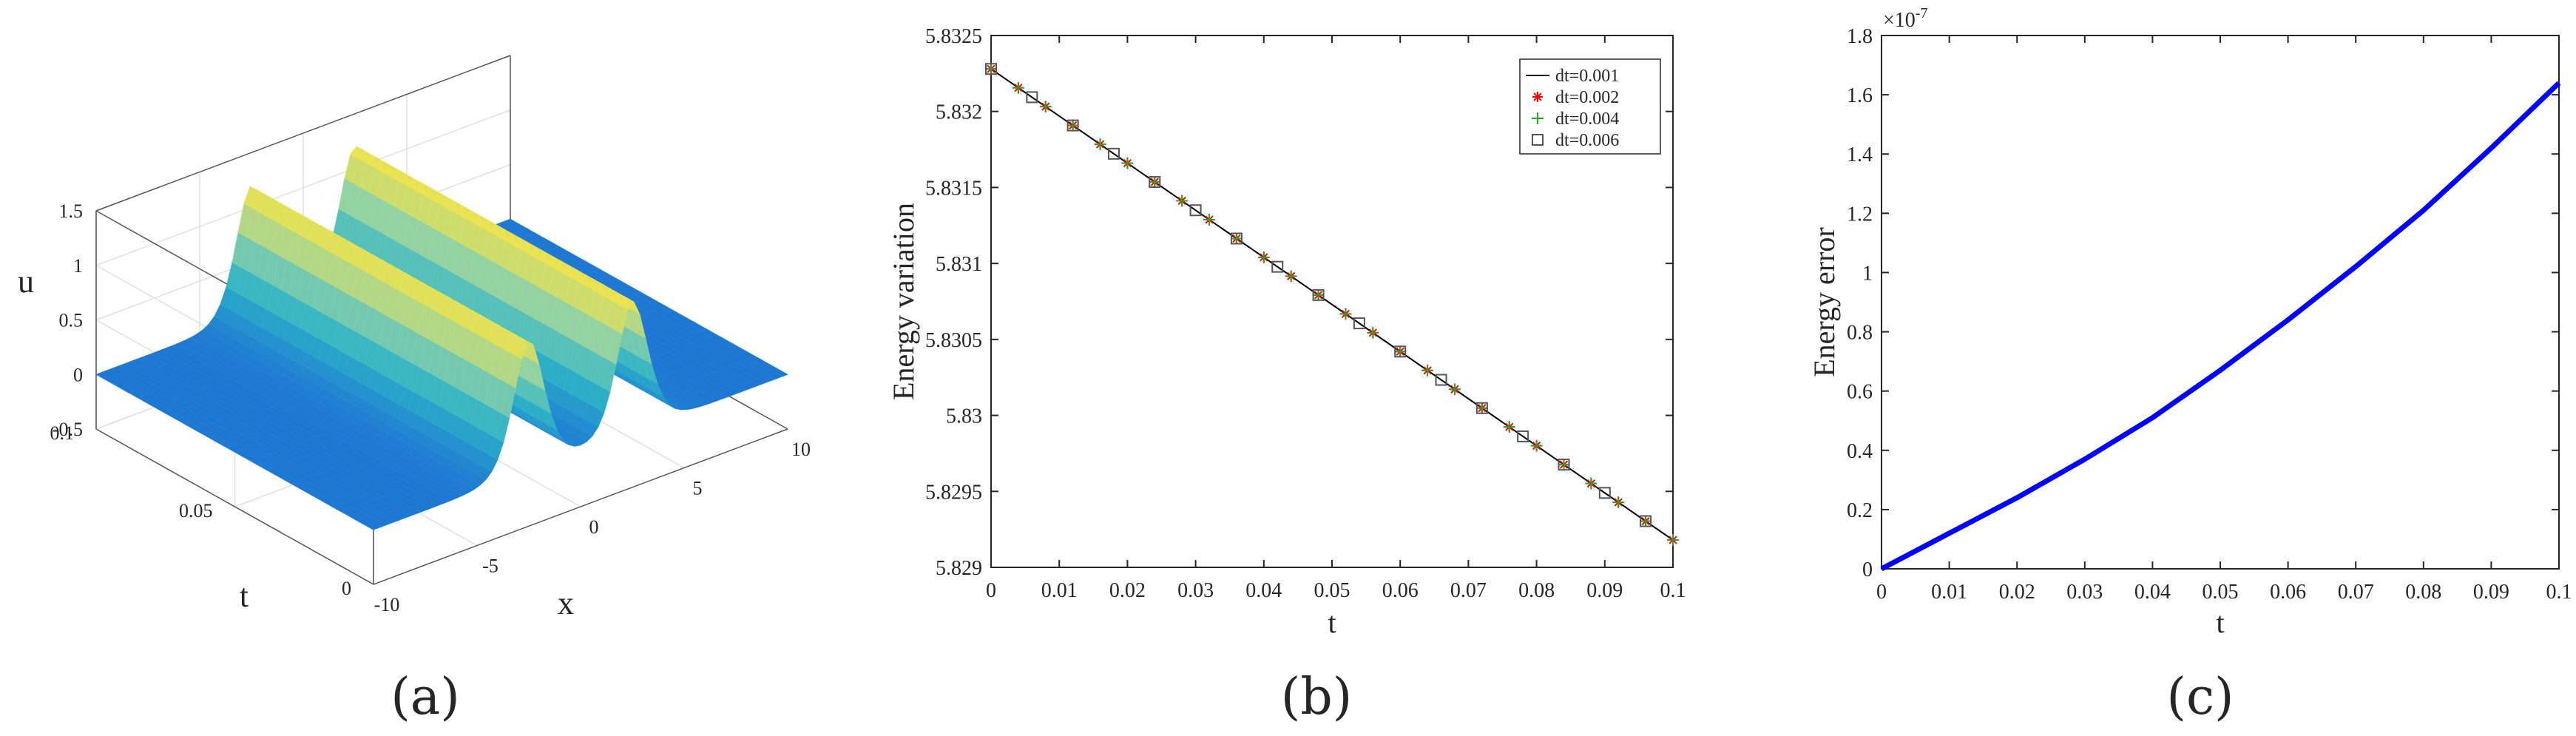 The image size is (2576, 736). Describe the element at coordinates (1860, 392) in the screenshot. I see `y-tick-label-c: 0.6` at that location.